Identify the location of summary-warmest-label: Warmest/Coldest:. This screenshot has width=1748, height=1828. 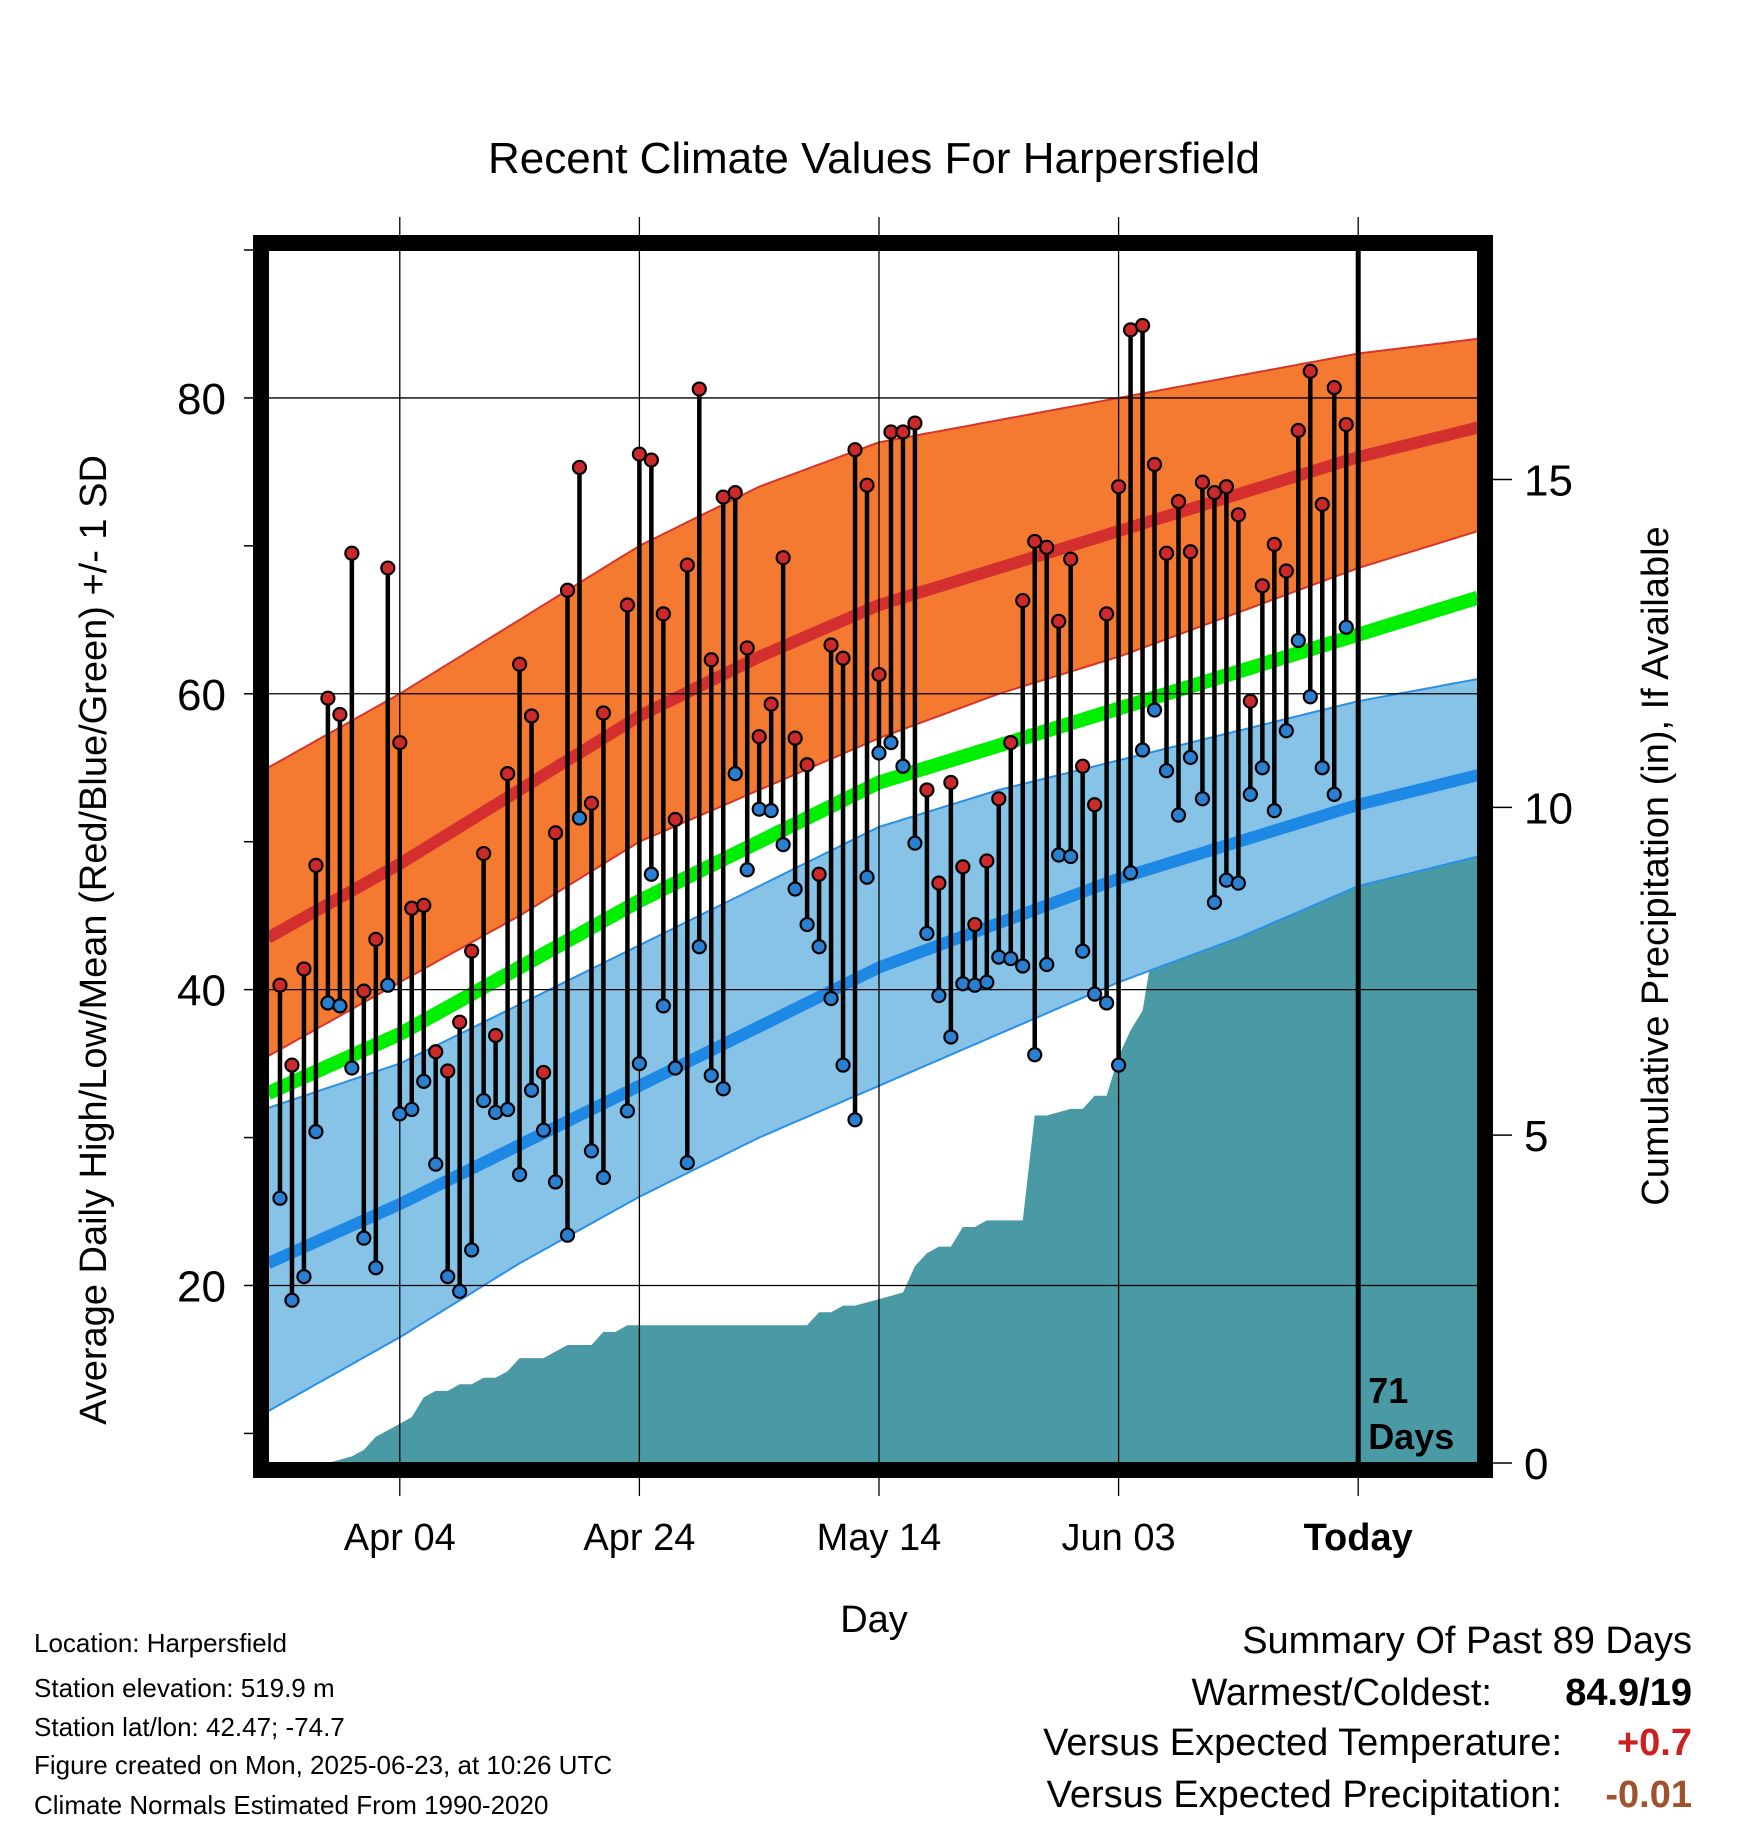
(1341, 1693).